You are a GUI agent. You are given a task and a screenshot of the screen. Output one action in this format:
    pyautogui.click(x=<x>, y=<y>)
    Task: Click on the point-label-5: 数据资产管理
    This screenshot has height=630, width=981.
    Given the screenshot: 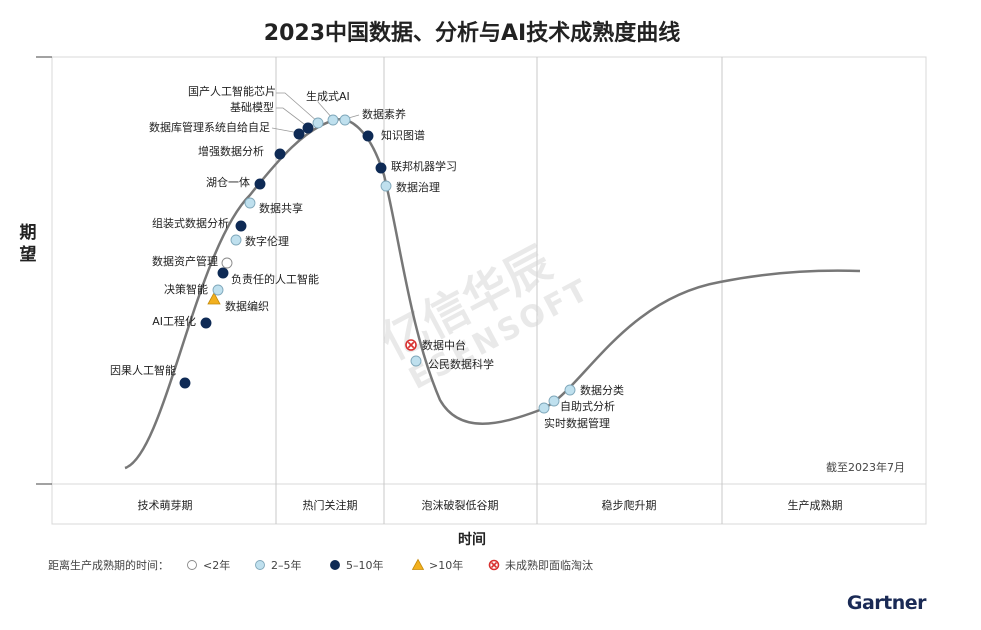 What is the action you would take?
    pyautogui.click(x=185, y=261)
    